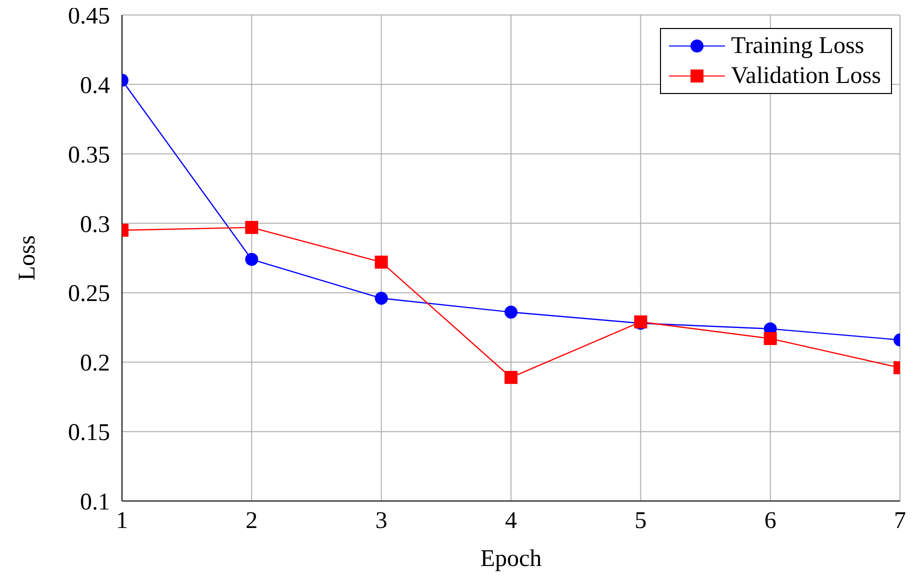 This screenshot has height=586, width=916. Describe the element at coordinates (511, 559) in the screenshot. I see `x-axis-title: Epoch` at that location.